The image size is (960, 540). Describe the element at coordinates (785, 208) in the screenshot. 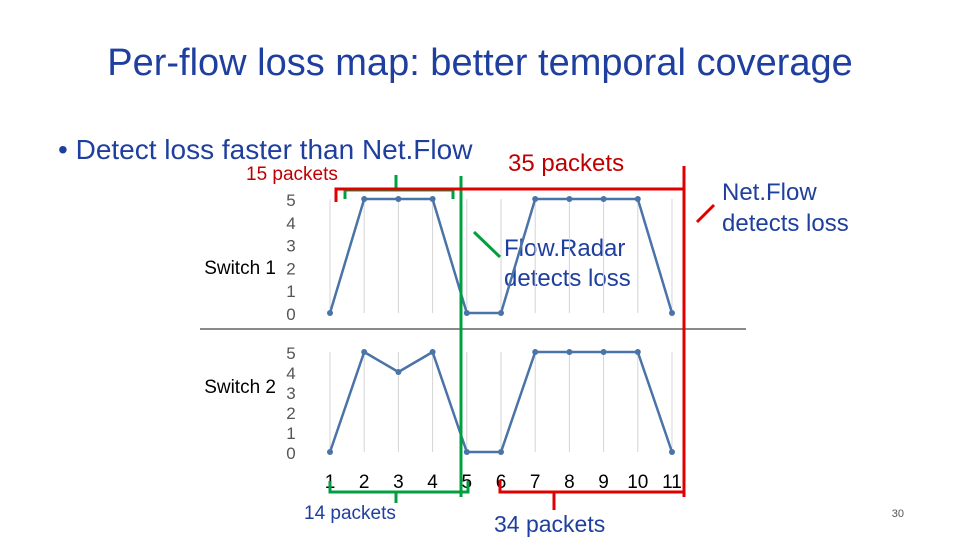

I see `netflow-label: Net.Flow detects loss` at that location.